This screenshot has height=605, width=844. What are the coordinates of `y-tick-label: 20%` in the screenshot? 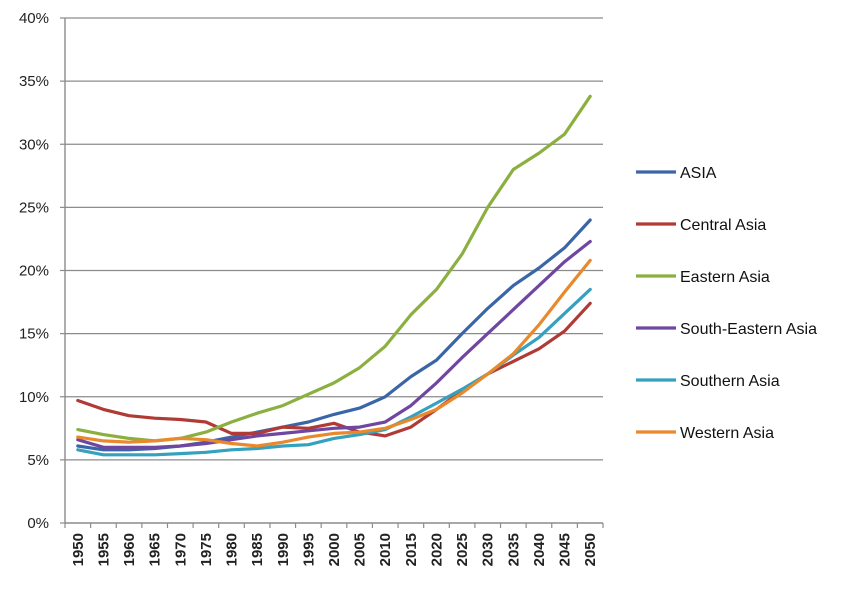 It's located at (34, 271).